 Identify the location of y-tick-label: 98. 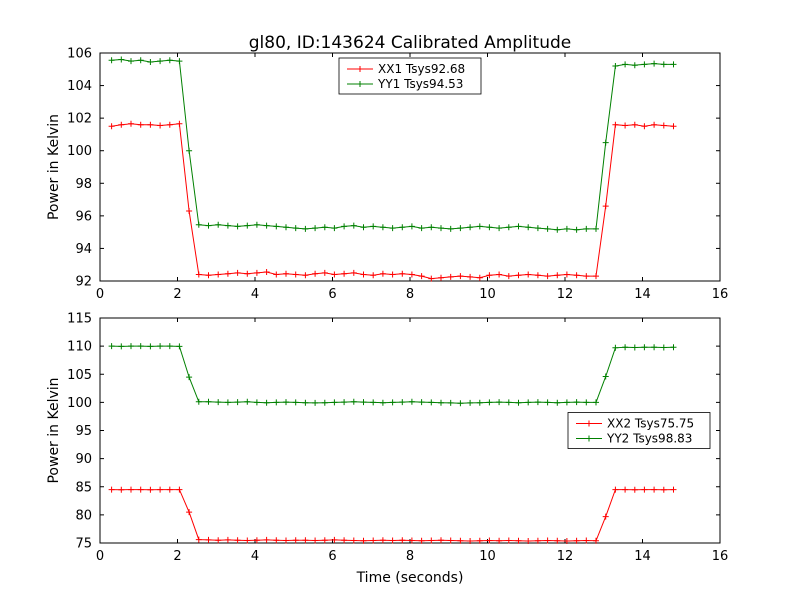
(83, 184).